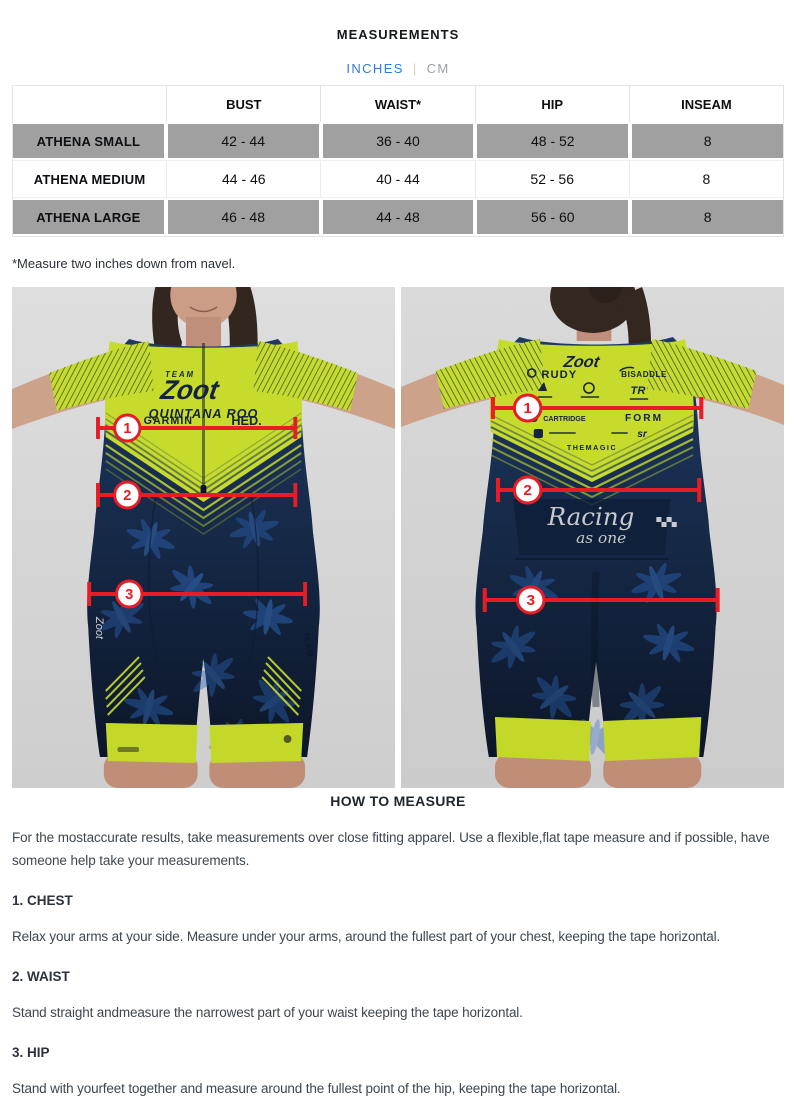 The width and height of the screenshot is (796, 1108). I want to click on cell-hip: 52 - 56, so click(552, 179).